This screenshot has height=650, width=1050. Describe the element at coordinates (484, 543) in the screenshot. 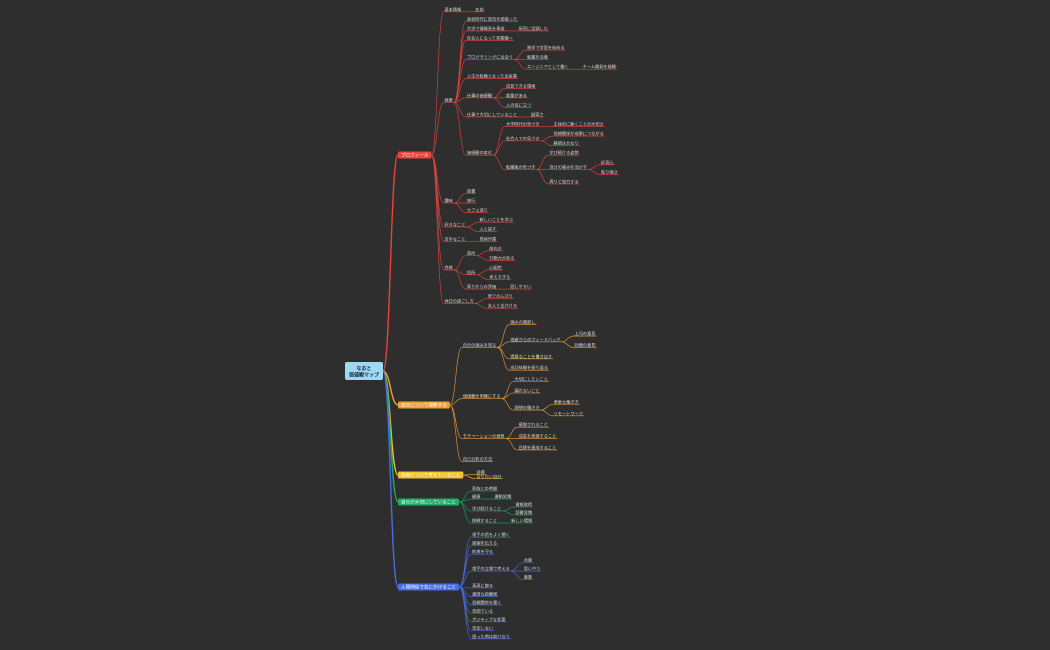

I see `node-label: 感謝を伝える` at that location.